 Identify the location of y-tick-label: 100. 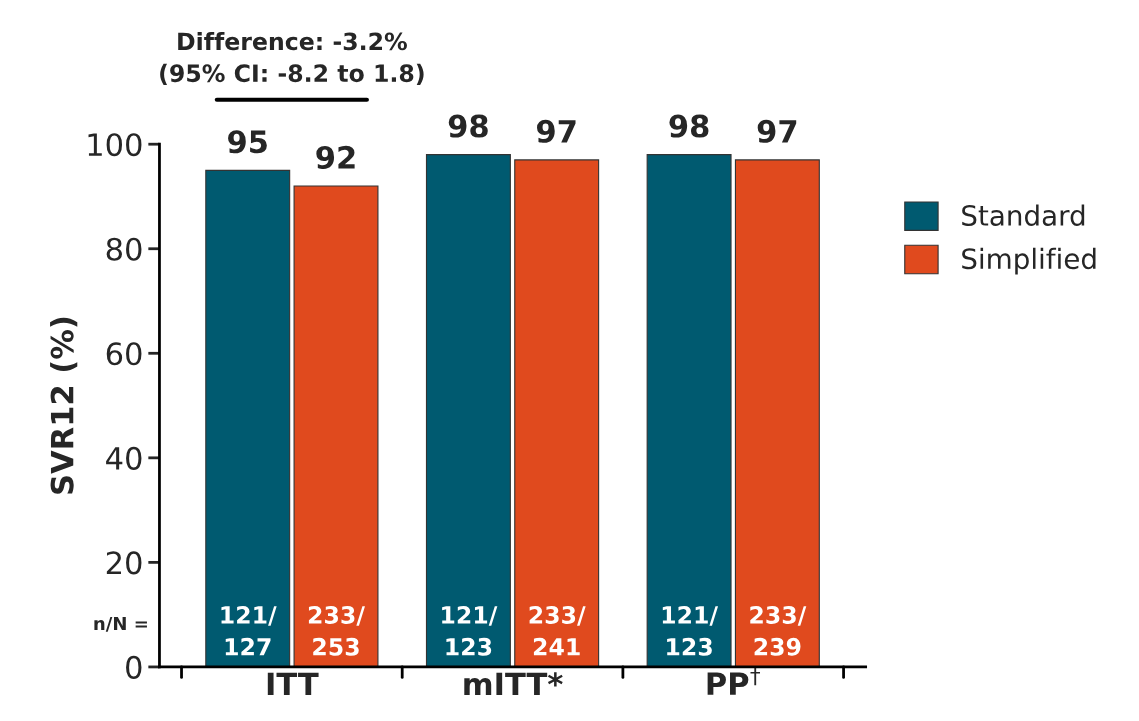
(115, 145).